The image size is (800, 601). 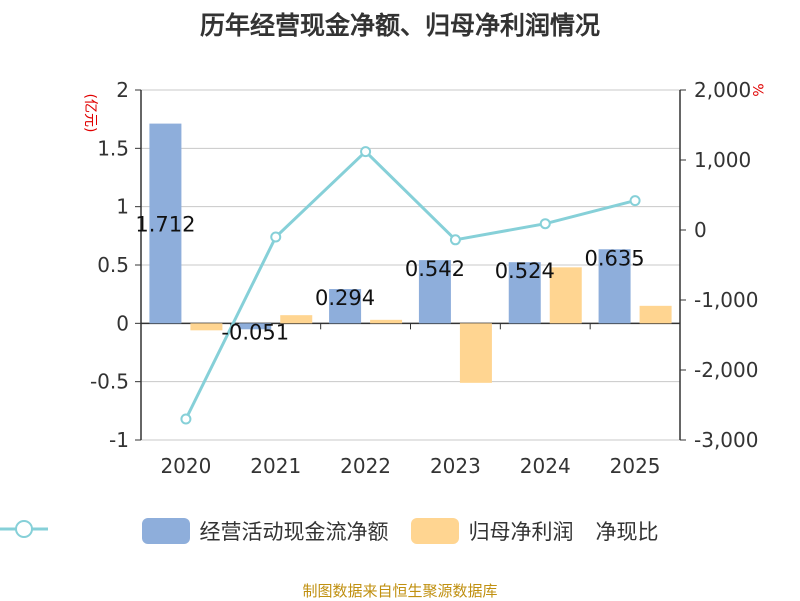 I want to click on legend-item-cash-ratio: 净现比, so click(x=329, y=531).